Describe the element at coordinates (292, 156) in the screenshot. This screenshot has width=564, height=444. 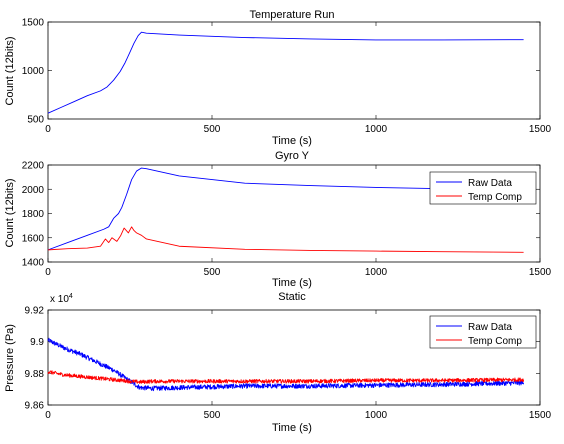
I see `chart-title: Gyro Y` at that location.